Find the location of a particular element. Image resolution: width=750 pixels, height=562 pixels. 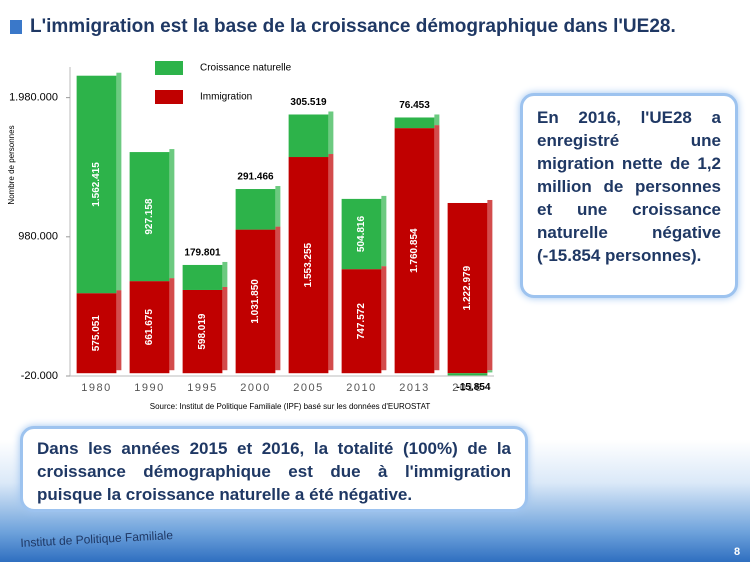

value-label: -15.854 is located at coordinates (474, 387).